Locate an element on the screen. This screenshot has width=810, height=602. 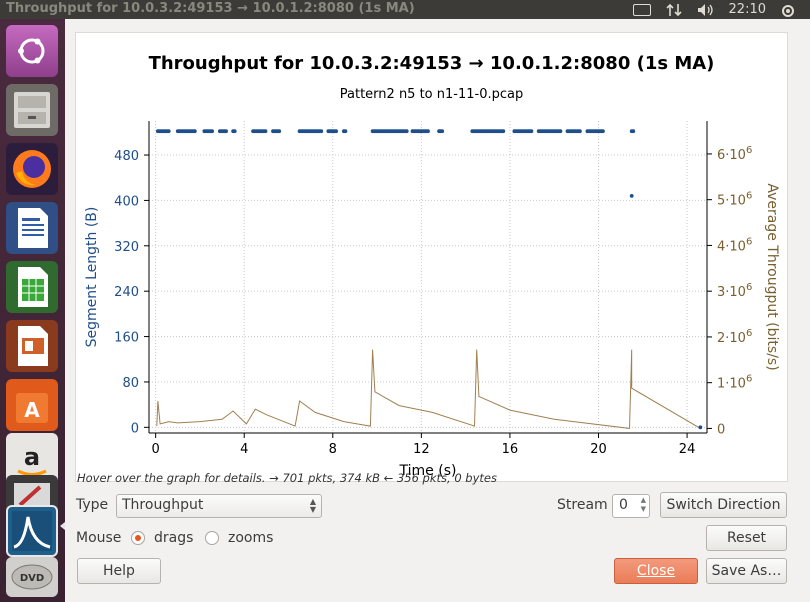
reset-button: Reset is located at coordinates (746, 538).